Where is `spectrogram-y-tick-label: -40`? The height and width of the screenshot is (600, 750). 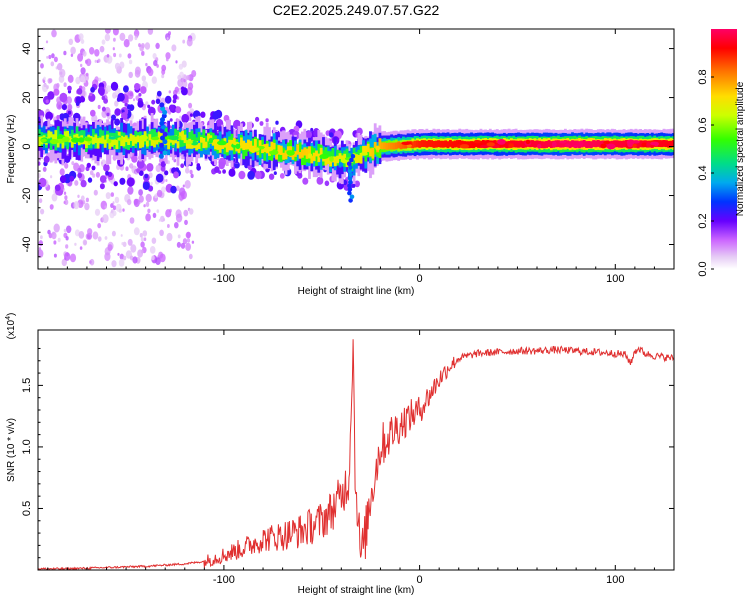
spectrogram-y-tick-label: -40 is located at coordinates (27, 245).